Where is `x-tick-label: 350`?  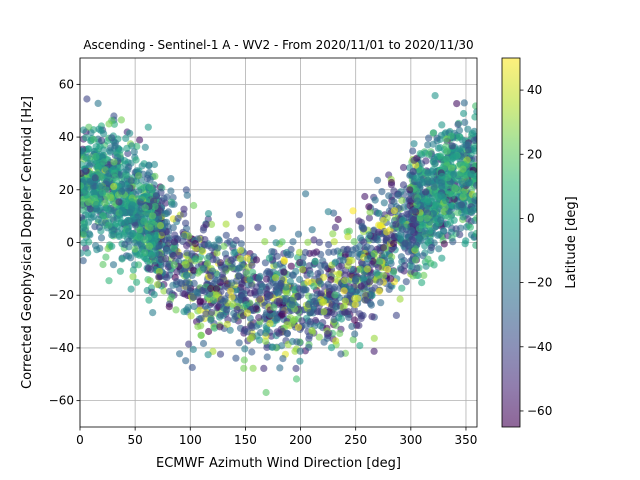
x-tick-label: 350 is located at coordinates (466, 440).